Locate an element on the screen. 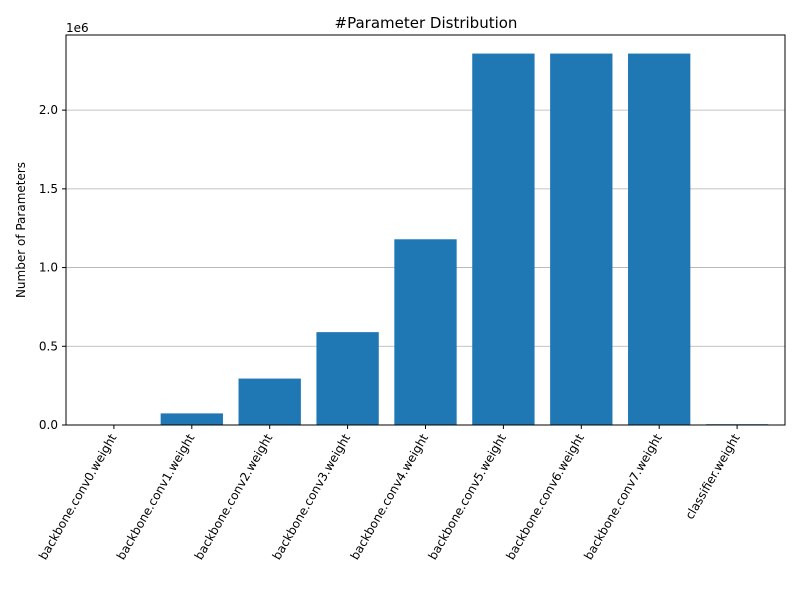 Image resolution: width=800 pixels, height=604 pixels. y-tick-label: 1.5 is located at coordinates (48, 189).